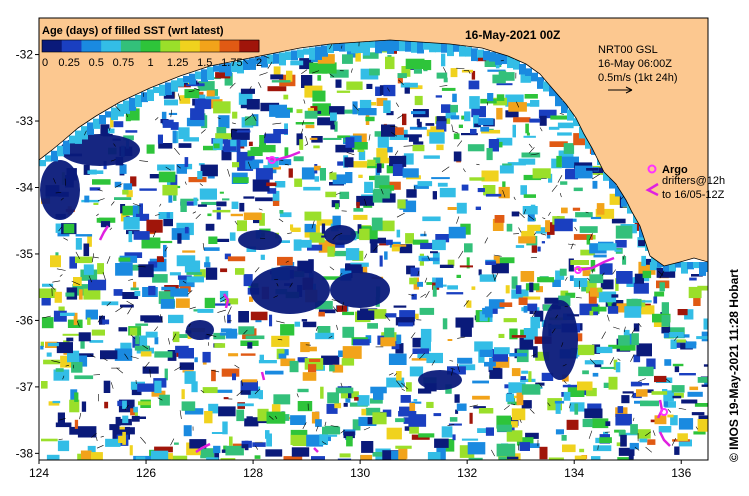 The height and width of the screenshot is (496, 749). What do you see at coordinates (290, 290) in the screenshot?
I see `sst-fresh-region` at bounding box center [290, 290].